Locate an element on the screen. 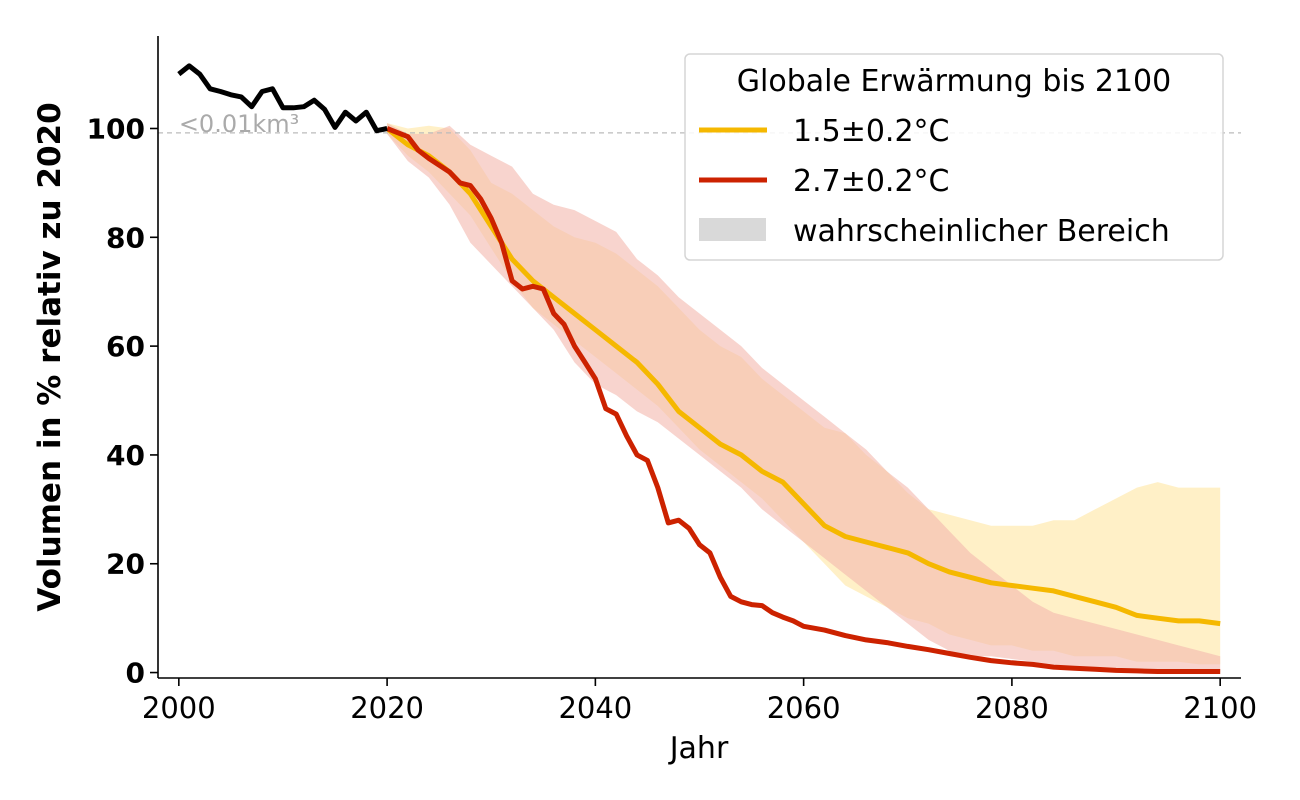 This screenshot has width=1300, height=800. legend-label-low: 1.5±0.2°C is located at coordinates (871, 131).